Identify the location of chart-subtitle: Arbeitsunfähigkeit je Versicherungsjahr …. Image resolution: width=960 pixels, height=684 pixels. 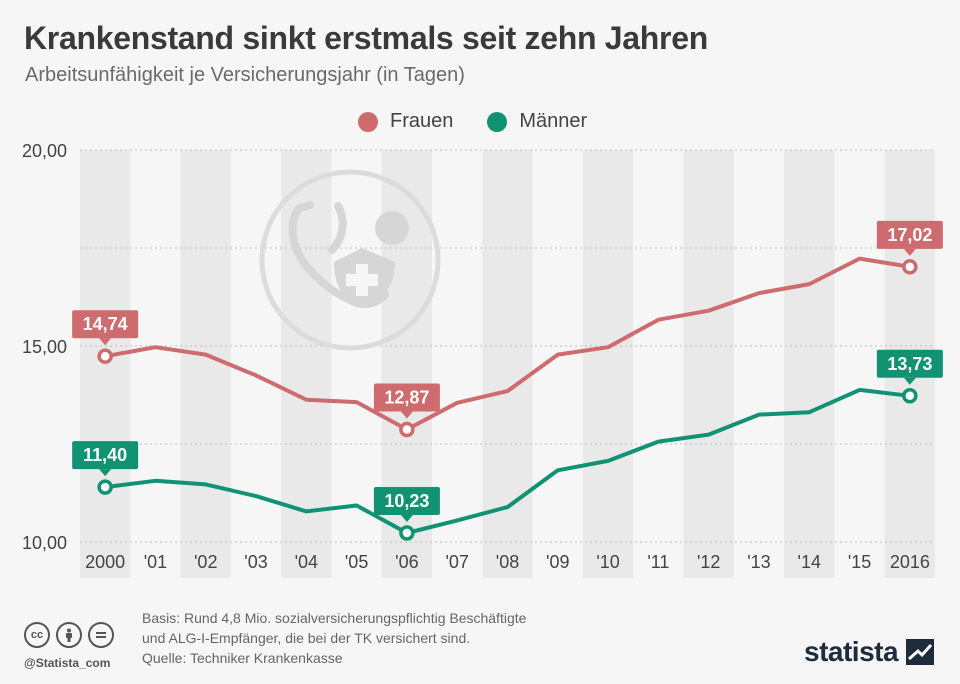
(245, 75).